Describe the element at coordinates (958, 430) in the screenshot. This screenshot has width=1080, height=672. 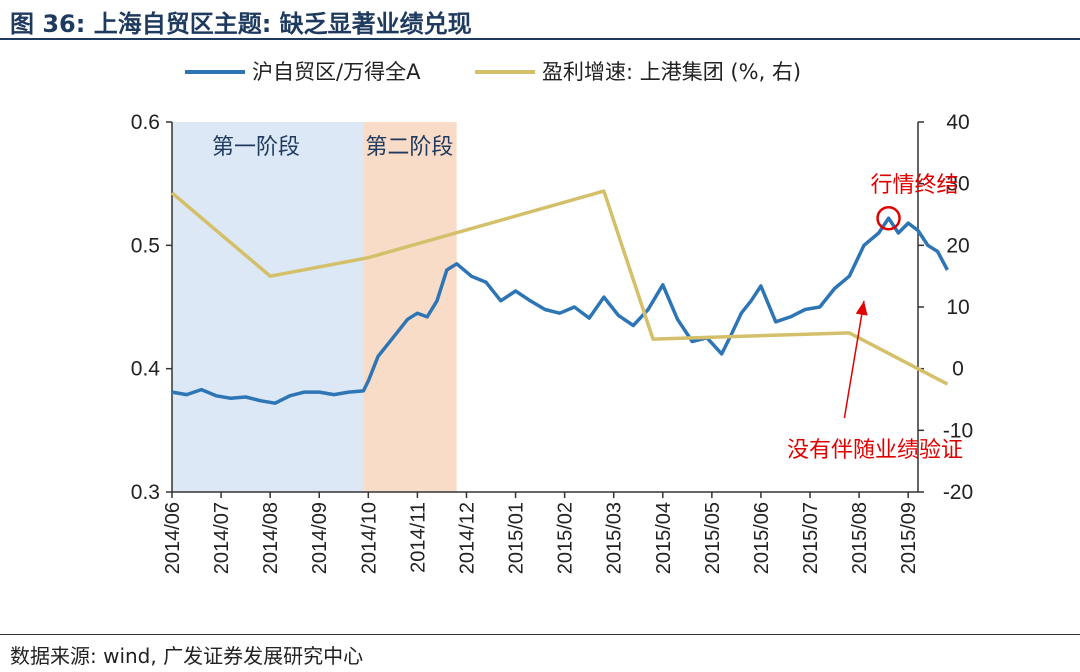
I see `y-right-tick-label: -10` at that location.